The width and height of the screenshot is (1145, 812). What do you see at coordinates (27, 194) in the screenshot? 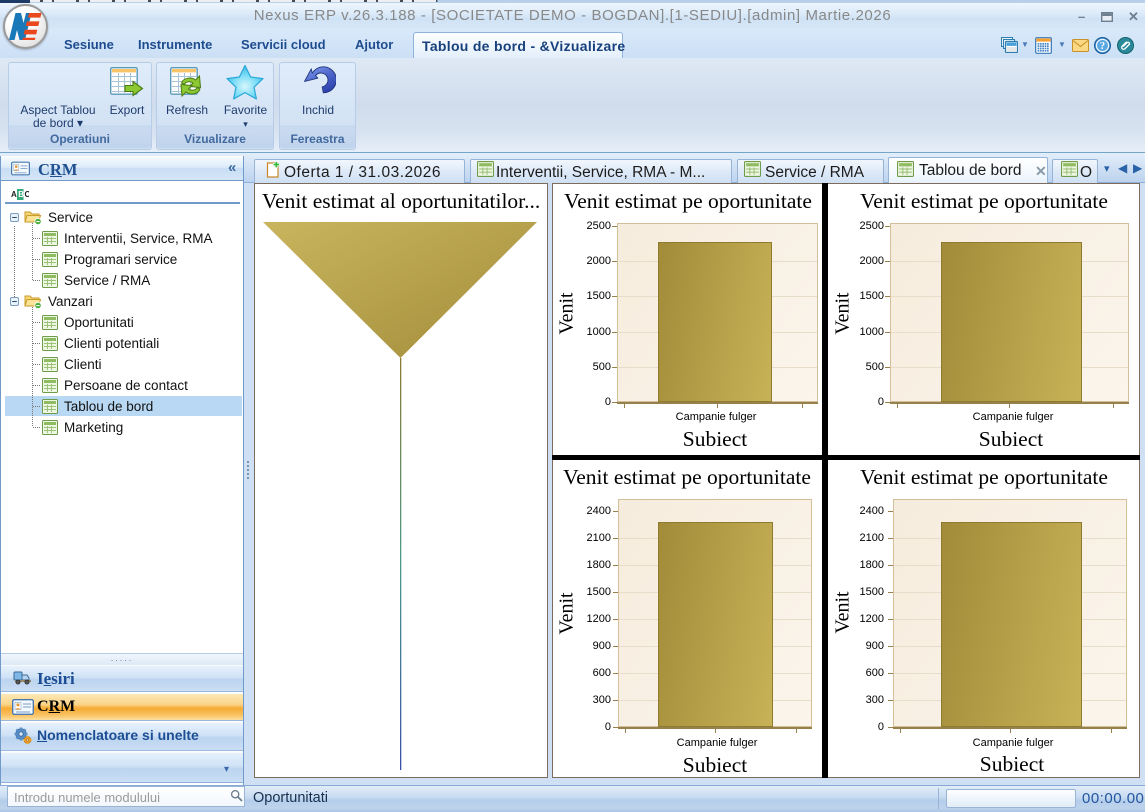
I see `svg-text: C` at bounding box center [27, 194].